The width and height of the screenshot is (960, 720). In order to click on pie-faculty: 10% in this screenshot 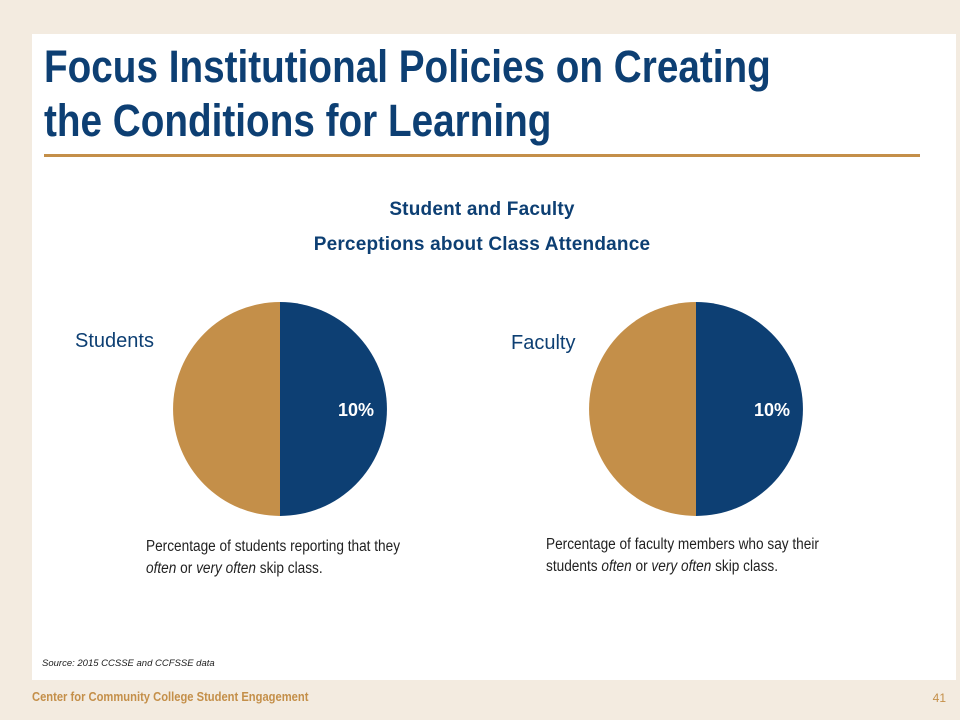, I will do `click(696, 409)`.